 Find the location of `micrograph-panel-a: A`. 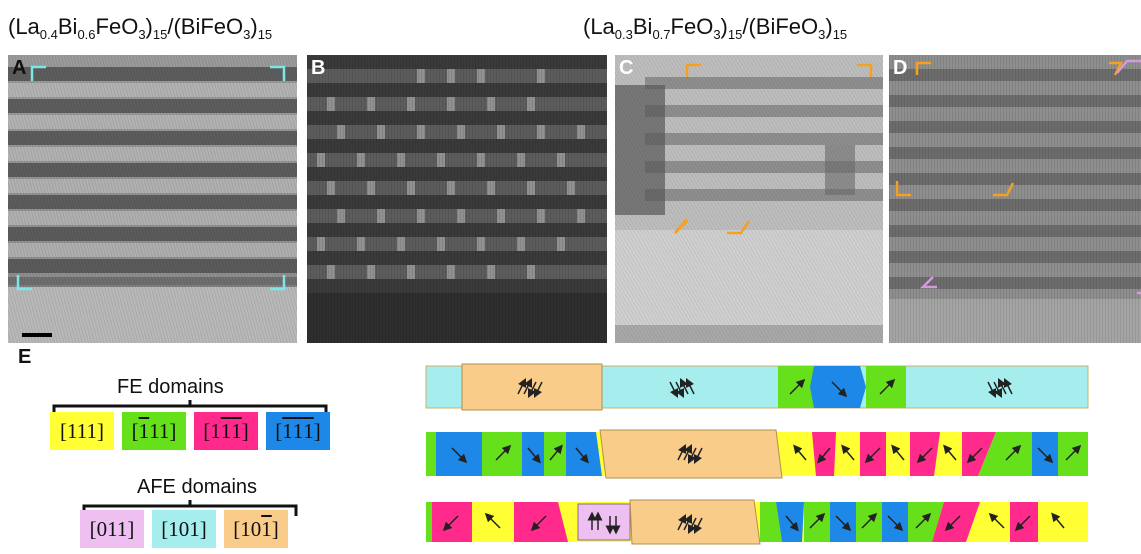

micrograph-panel-a: A is located at coordinates (152, 199).